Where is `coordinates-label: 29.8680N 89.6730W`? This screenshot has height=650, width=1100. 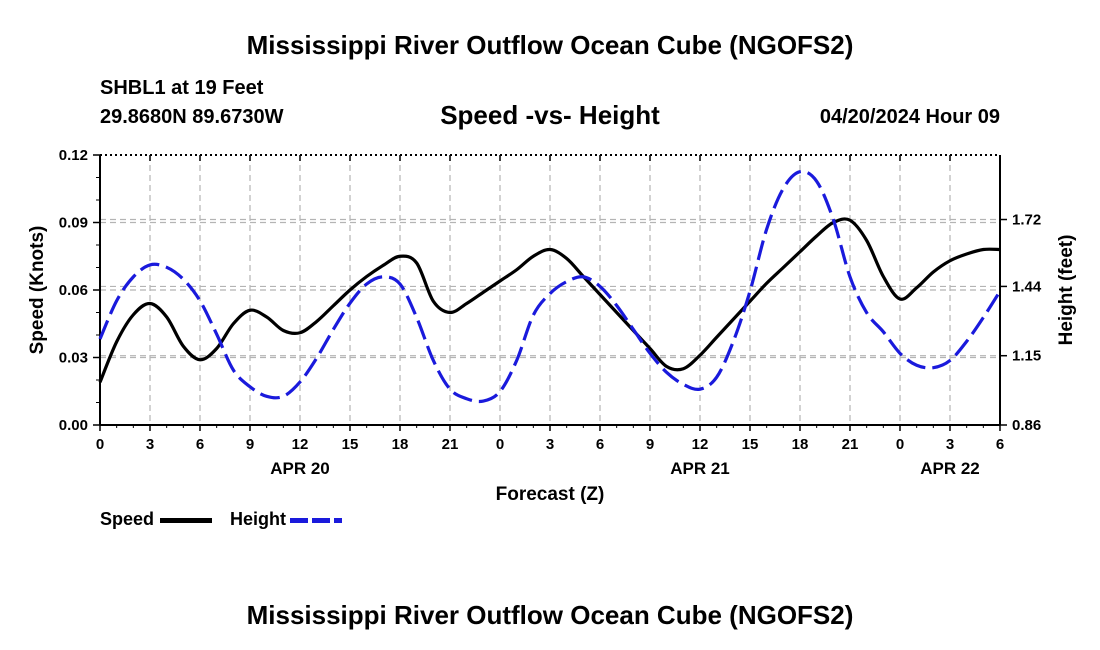 coordinates-label: 29.8680N 89.6730W is located at coordinates (192, 117).